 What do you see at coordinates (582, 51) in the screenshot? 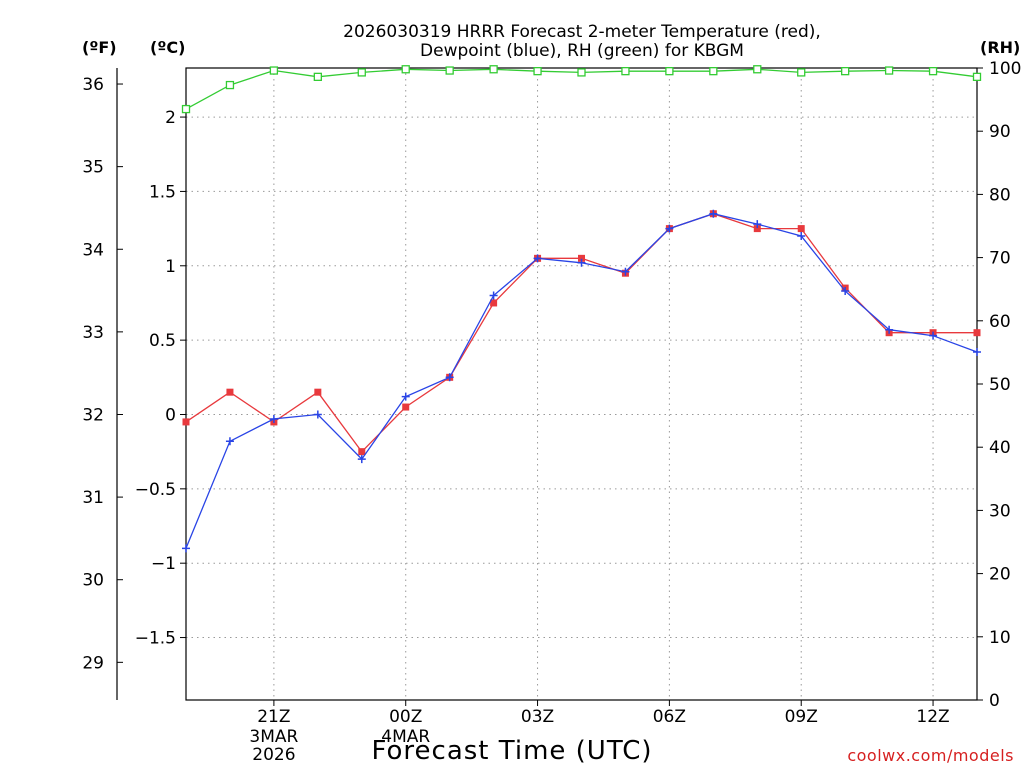
I see `chart-title-line-2: Dewpoint (blue), RH (green) for KBGM` at bounding box center [582, 51].